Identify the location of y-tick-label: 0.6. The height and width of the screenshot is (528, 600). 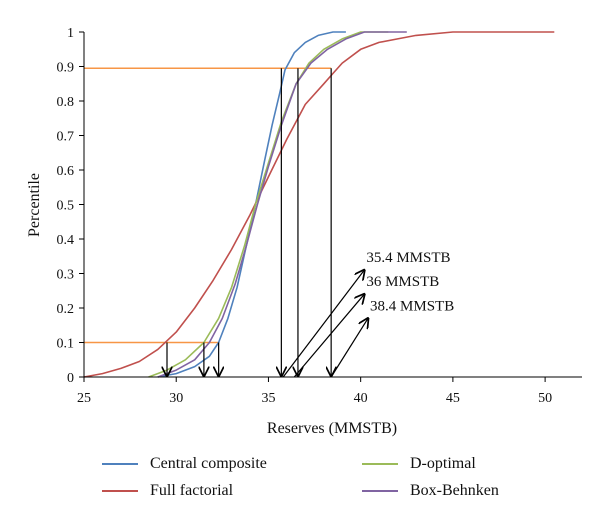
(66, 171).